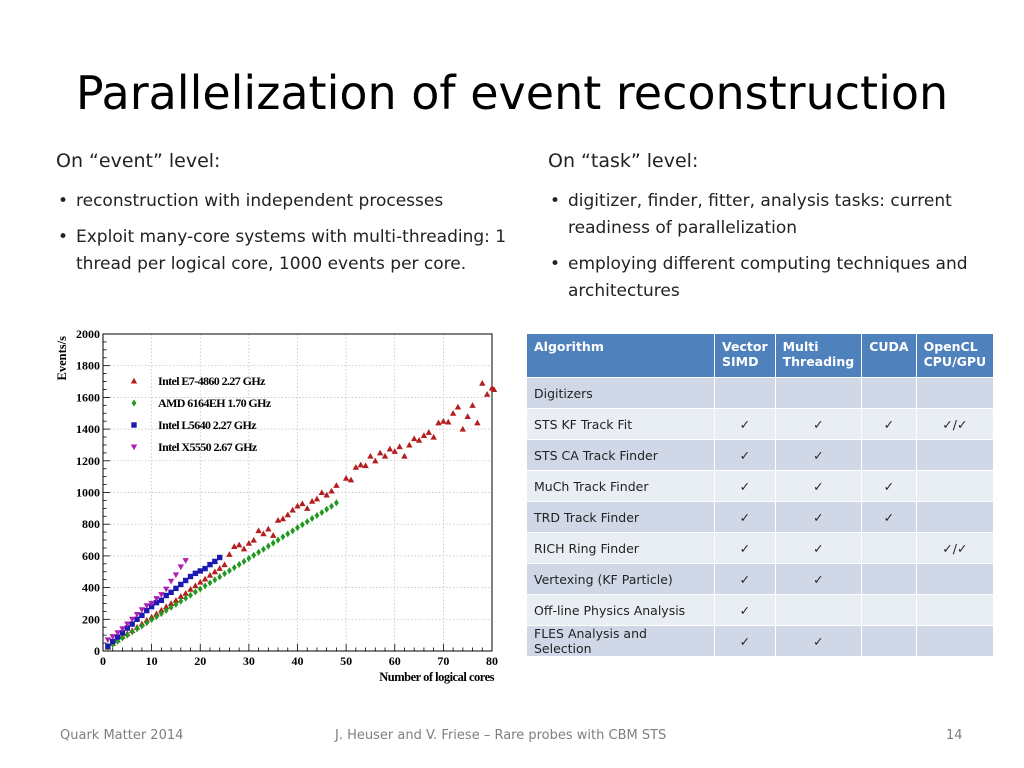  What do you see at coordinates (443, 661) in the screenshot?
I see `x-tick-label: 70` at bounding box center [443, 661].